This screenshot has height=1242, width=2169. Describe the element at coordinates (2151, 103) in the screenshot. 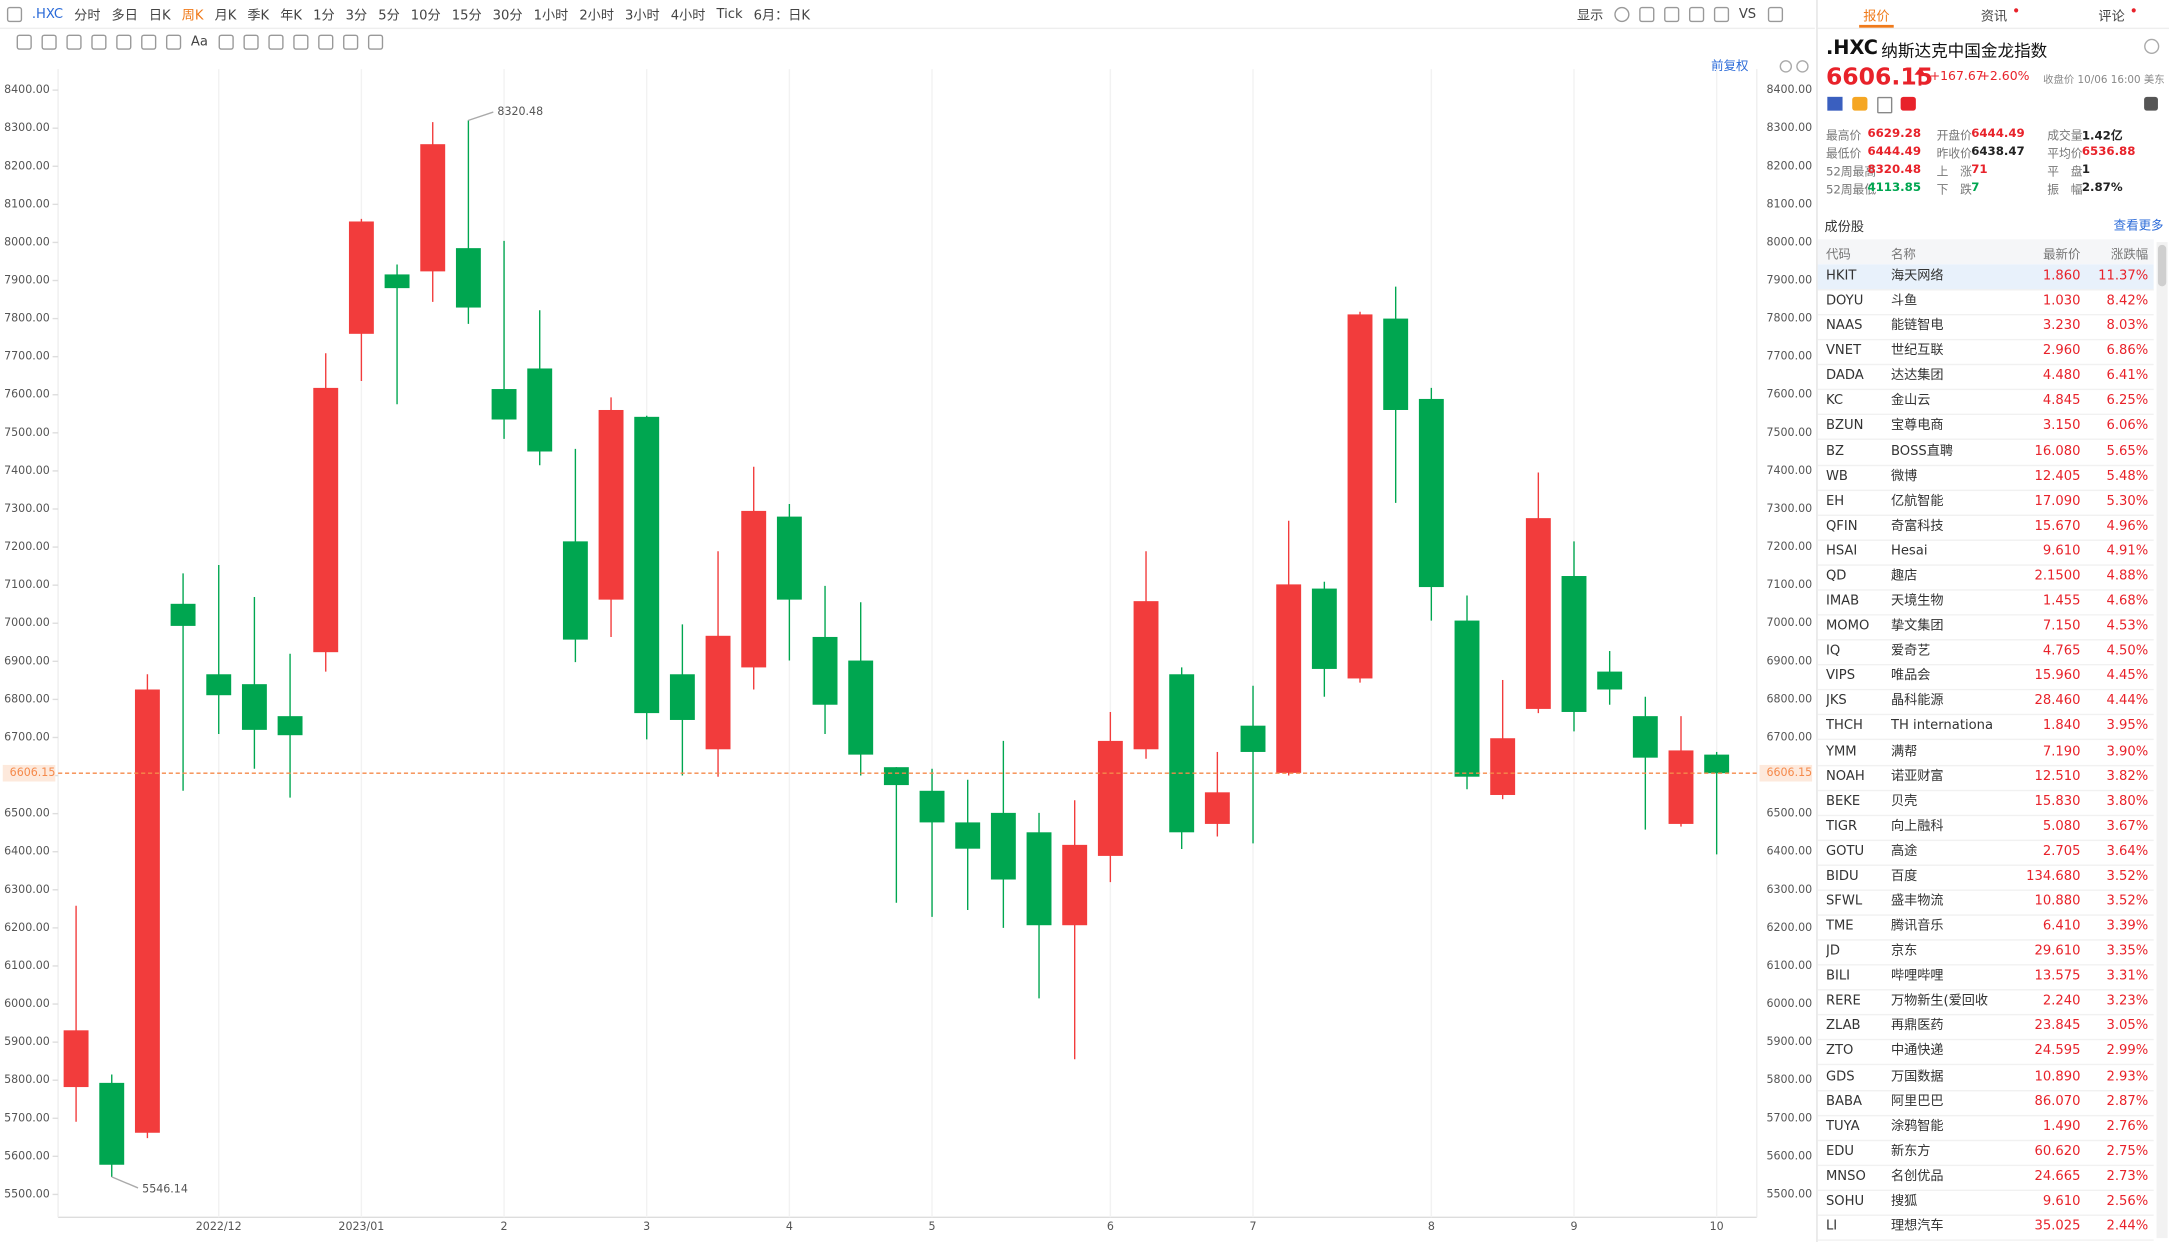

I see `bell-icon` at that location.